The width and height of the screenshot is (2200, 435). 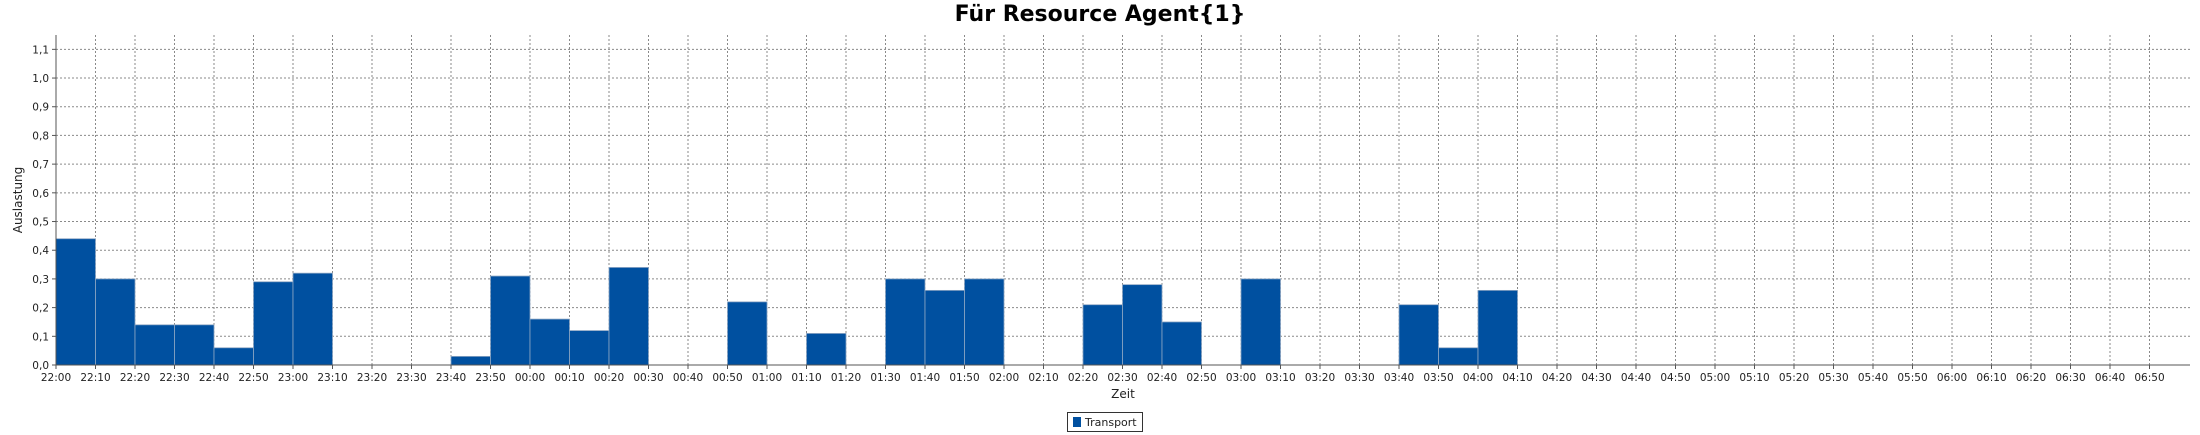 What do you see at coordinates (1873, 378) in the screenshot?
I see `x-tick-label: 05:40` at bounding box center [1873, 378].